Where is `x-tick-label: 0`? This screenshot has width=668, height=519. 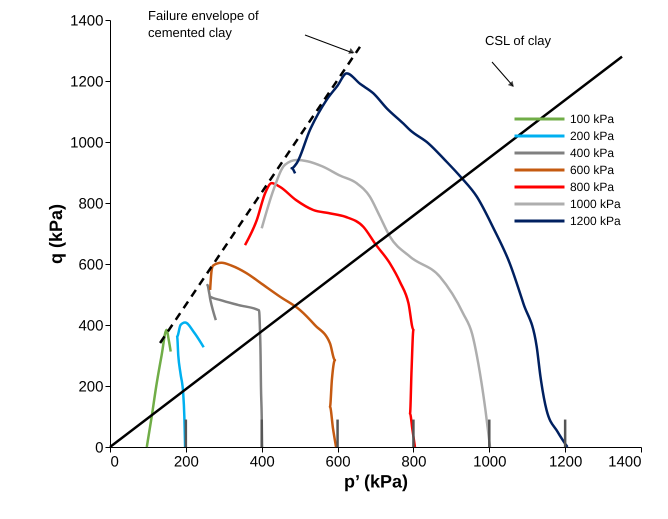 x-tick-label: 0 is located at coordinates (114, 462).